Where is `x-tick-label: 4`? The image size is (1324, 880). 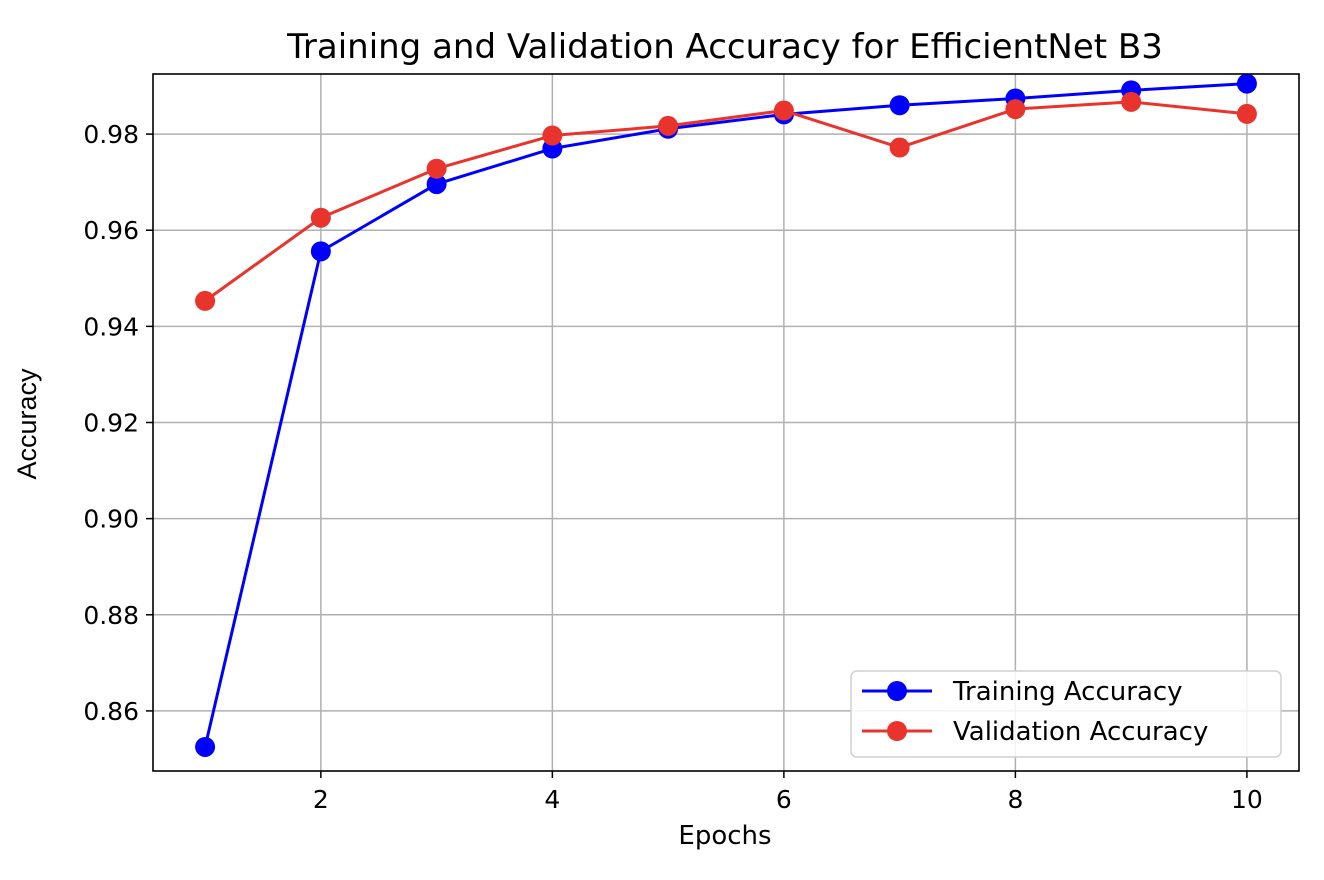
x-tick-label: 4 is located at coordinates (552, 799).